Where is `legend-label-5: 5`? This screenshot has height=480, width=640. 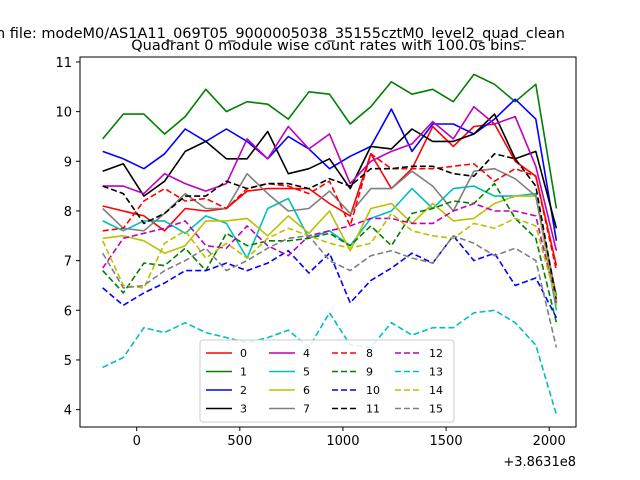 legend-label-5: 5 is located at coordinates (306, 372).